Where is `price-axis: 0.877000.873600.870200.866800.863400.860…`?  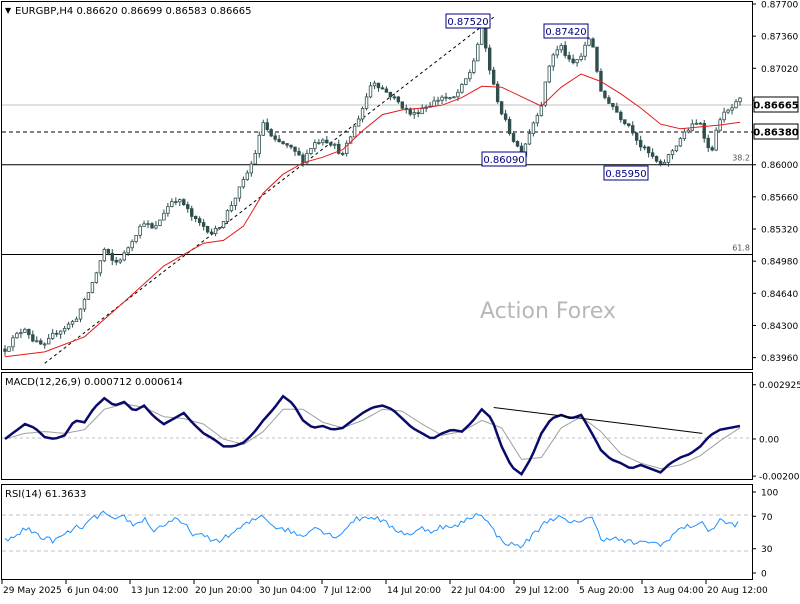
price-axis: 0.877000.873600.870200.866800.863400.860… is located at coordinates (775, 182).